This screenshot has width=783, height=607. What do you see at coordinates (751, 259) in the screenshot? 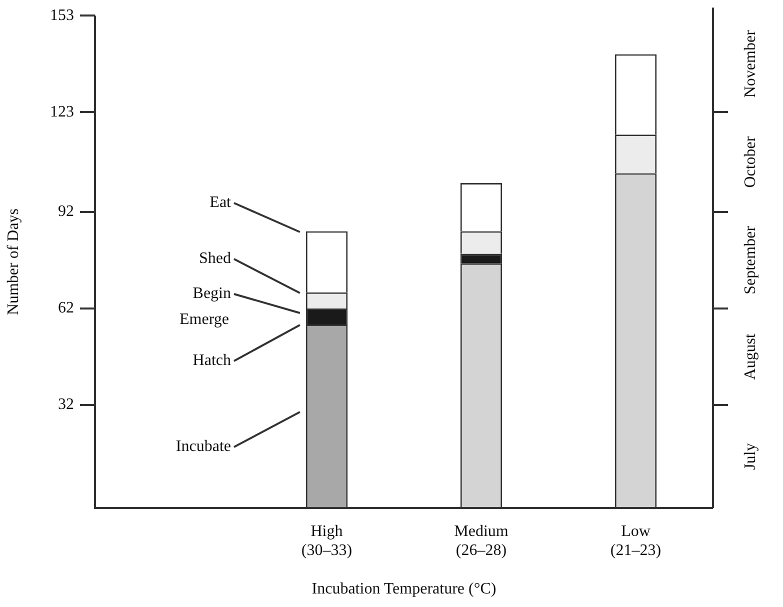
I see `text: September` at bounding box center [751, 259].